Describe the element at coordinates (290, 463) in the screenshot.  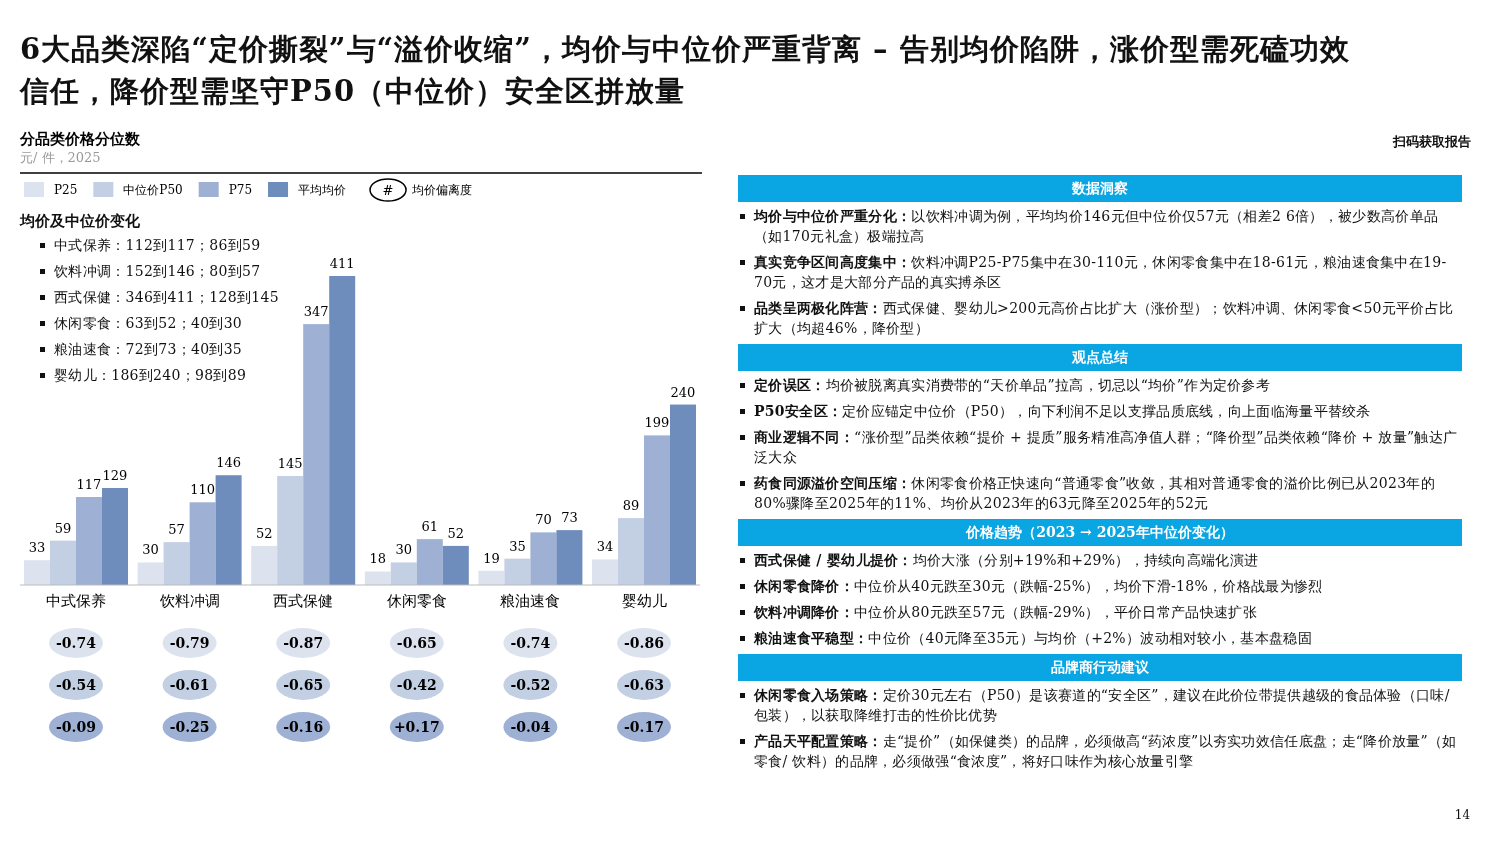
I see `data-label: 145` at that location.